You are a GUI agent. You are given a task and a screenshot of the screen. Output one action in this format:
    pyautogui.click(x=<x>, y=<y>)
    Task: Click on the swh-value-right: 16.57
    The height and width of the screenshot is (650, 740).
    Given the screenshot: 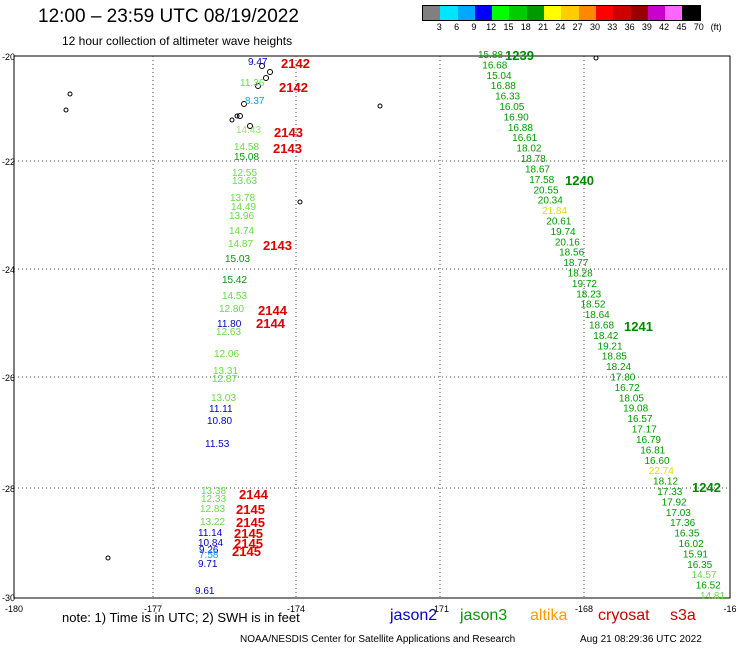 What is the action you would take?
    pyautogui.click(x=639, y=419)
    